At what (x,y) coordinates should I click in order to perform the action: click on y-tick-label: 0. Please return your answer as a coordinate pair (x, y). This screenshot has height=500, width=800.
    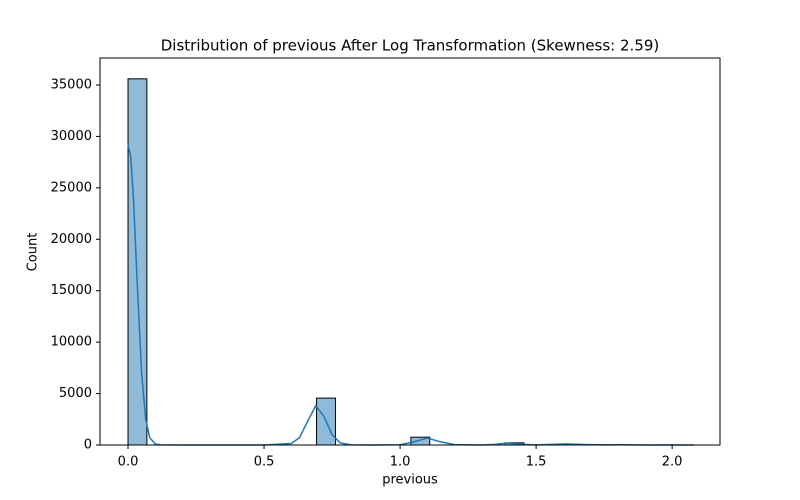
    Looking at the image, I should click on (88, 445).